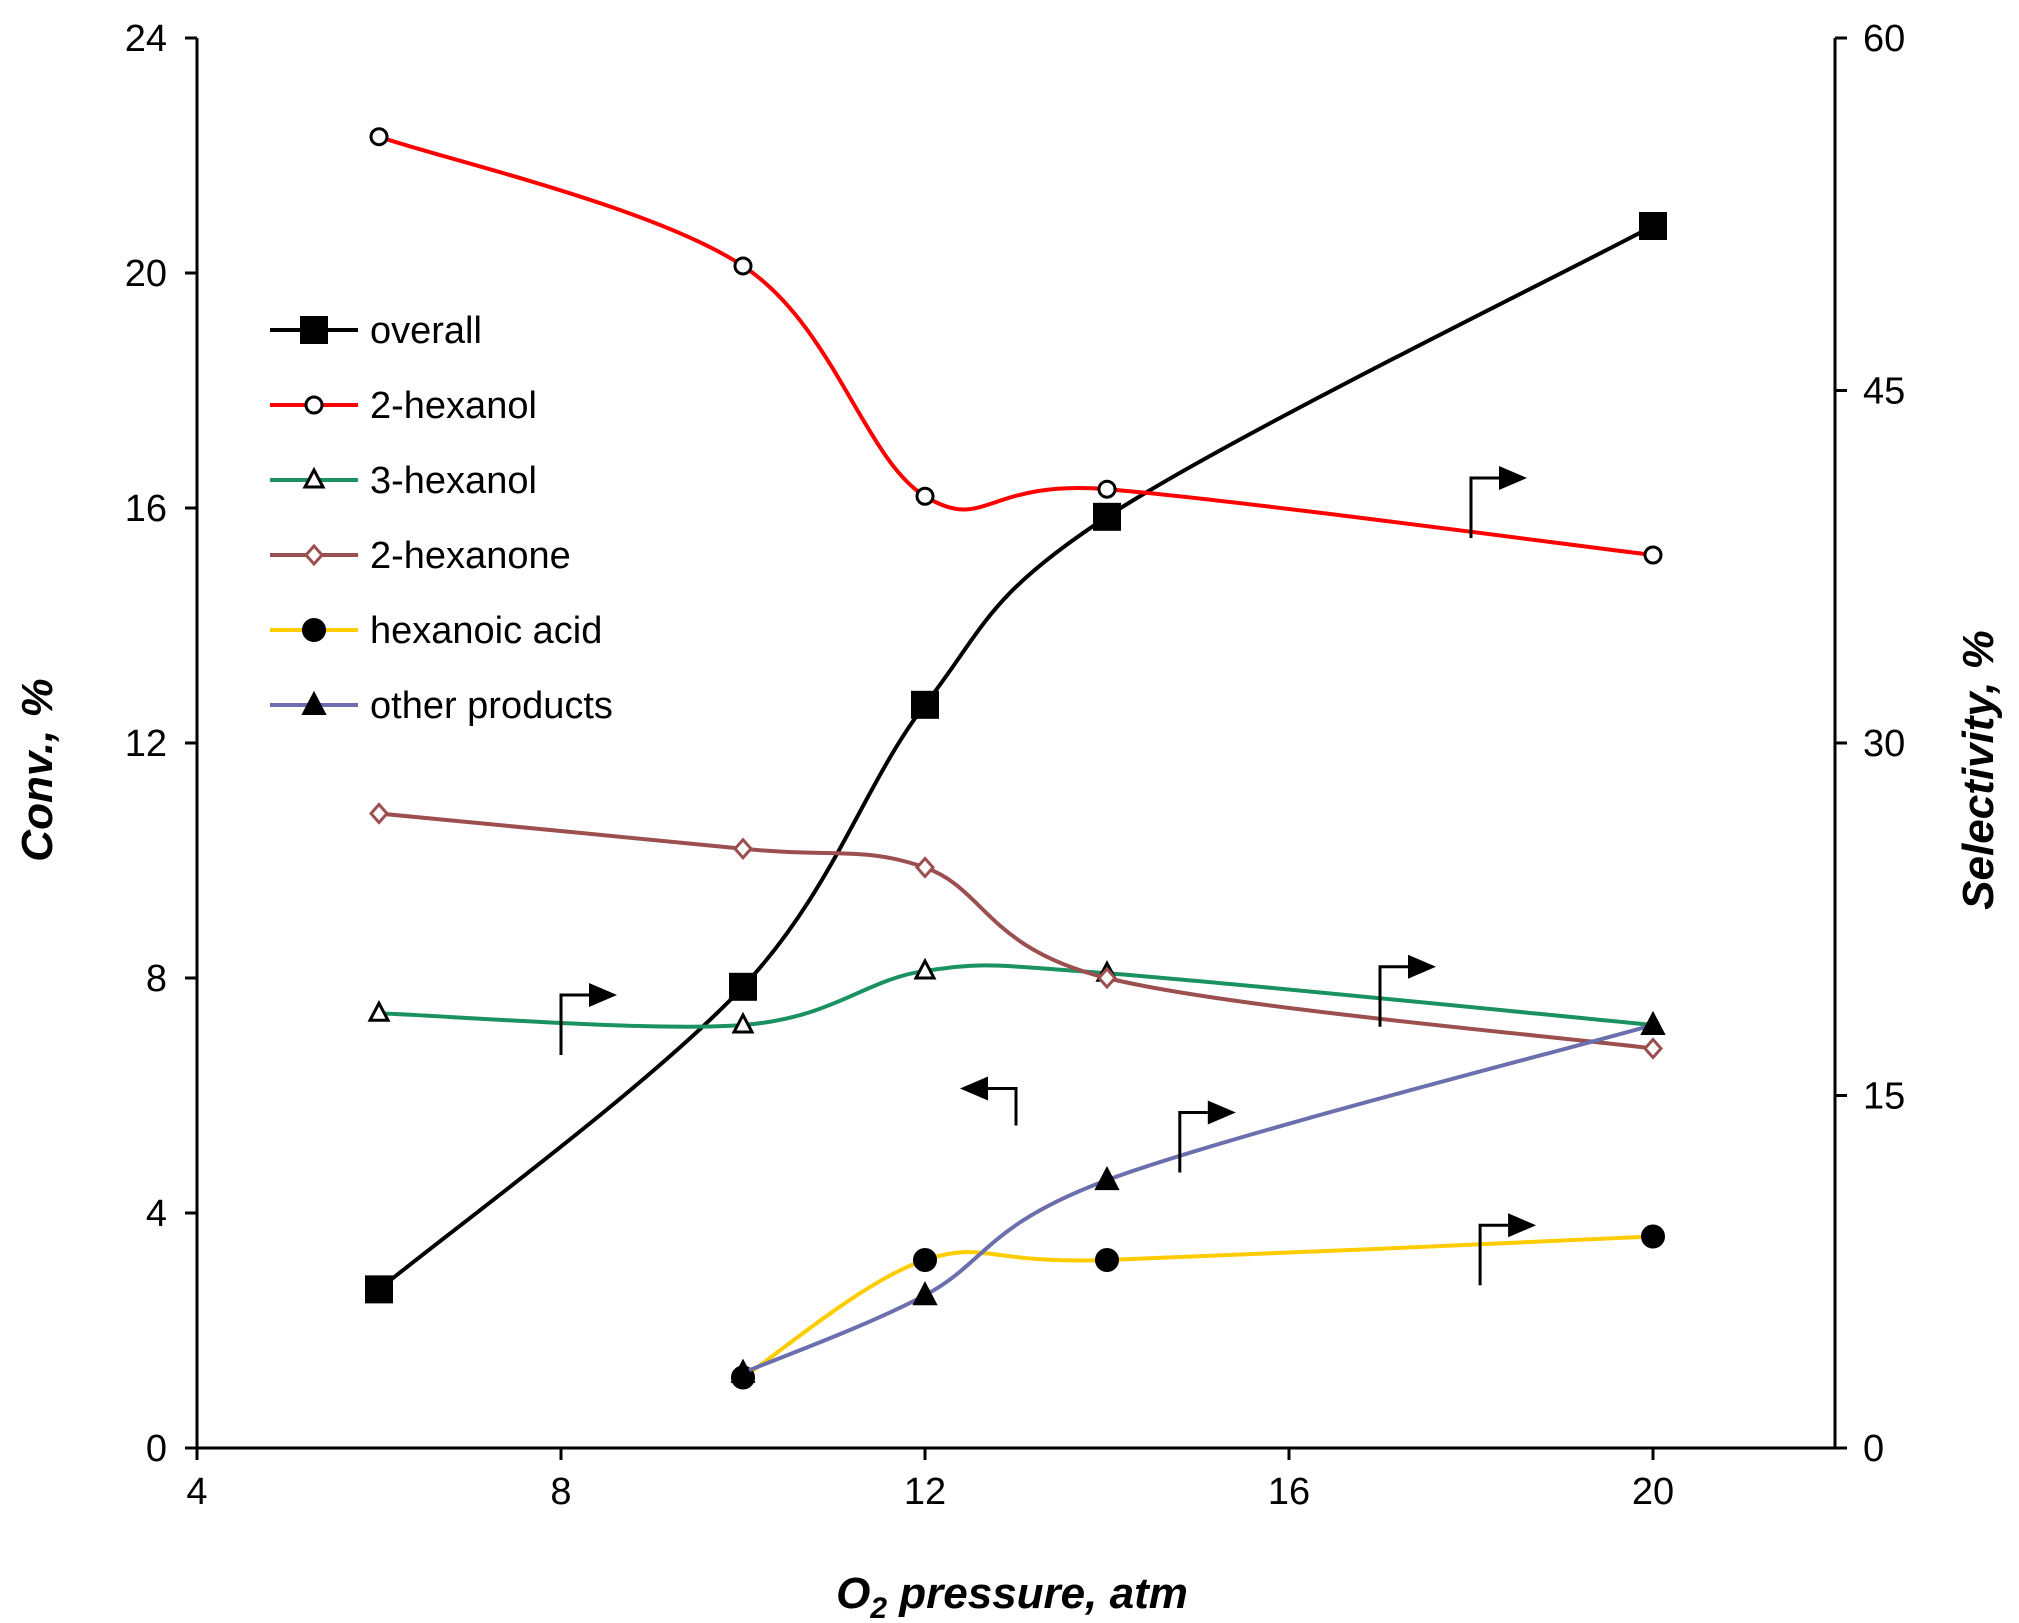 Image resolution: width=2019 pixels, height=1623 pixels. Describe the element at coordinates (1884, 39) in the screenshot. I see `y-right-tick-label: 60` at that location.